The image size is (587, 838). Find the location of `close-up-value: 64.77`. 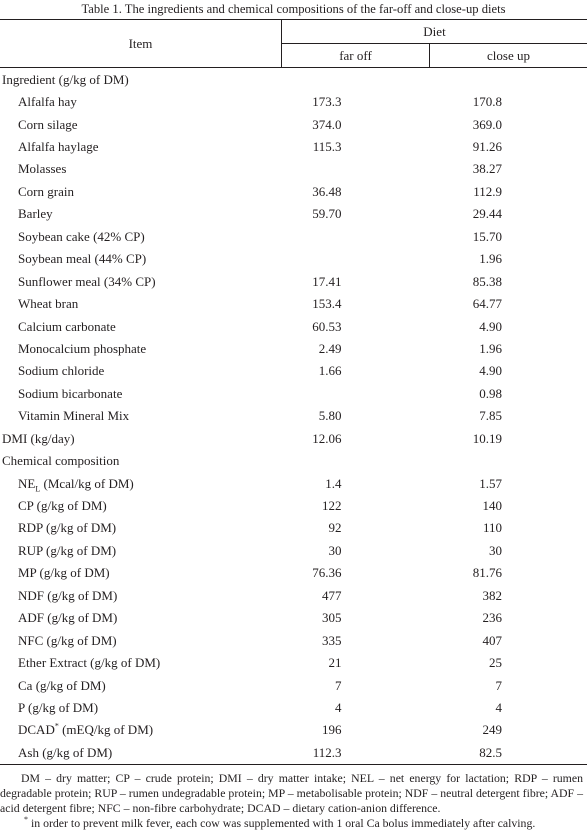

close-up-value: 64.77 is located at coordinates (487, 304).